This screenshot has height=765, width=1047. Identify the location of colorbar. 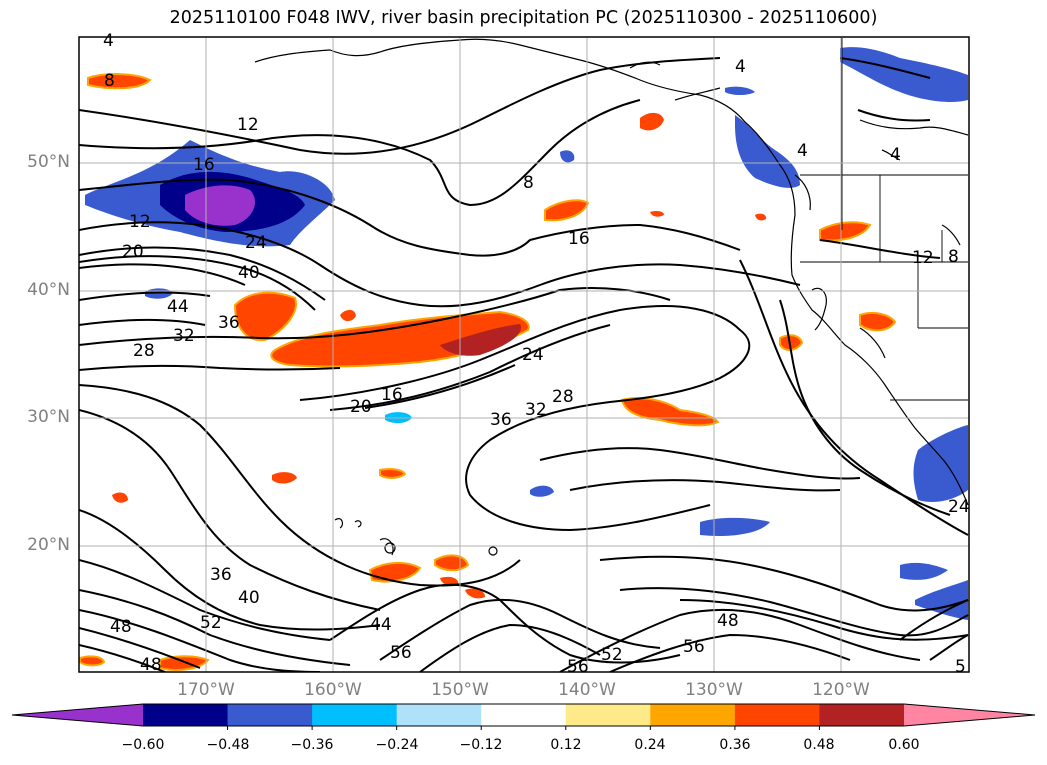
(523, 716).